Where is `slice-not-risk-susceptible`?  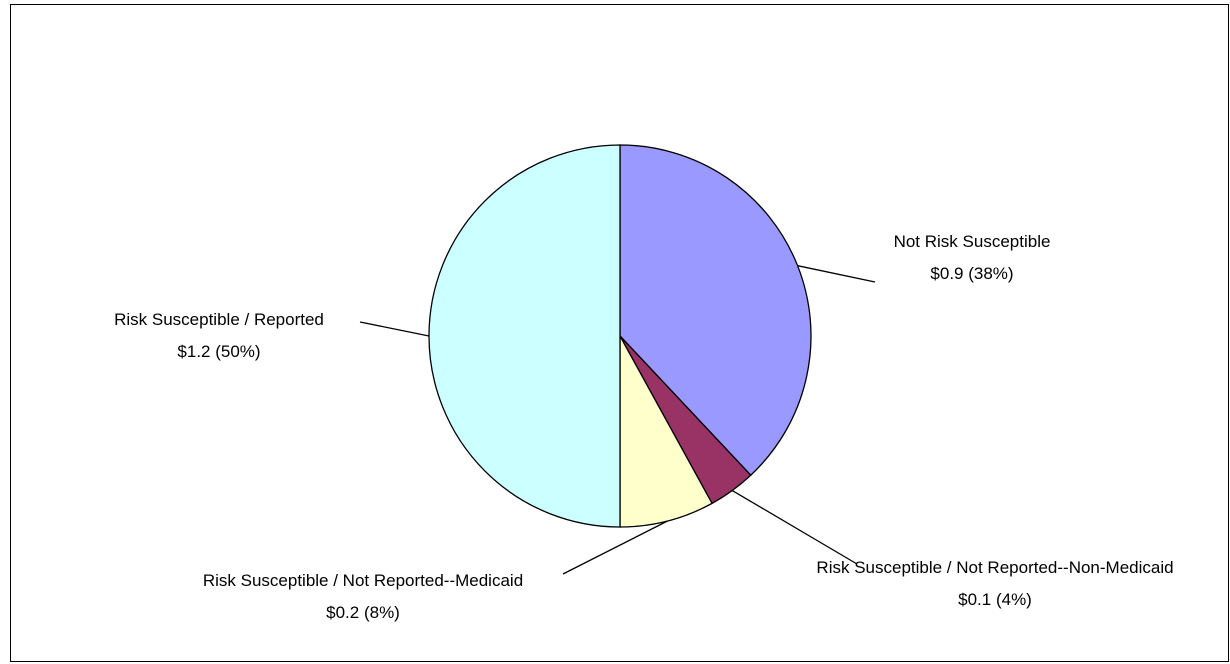
slice-not-risk-susceptible is located at coordinates (715, 310).